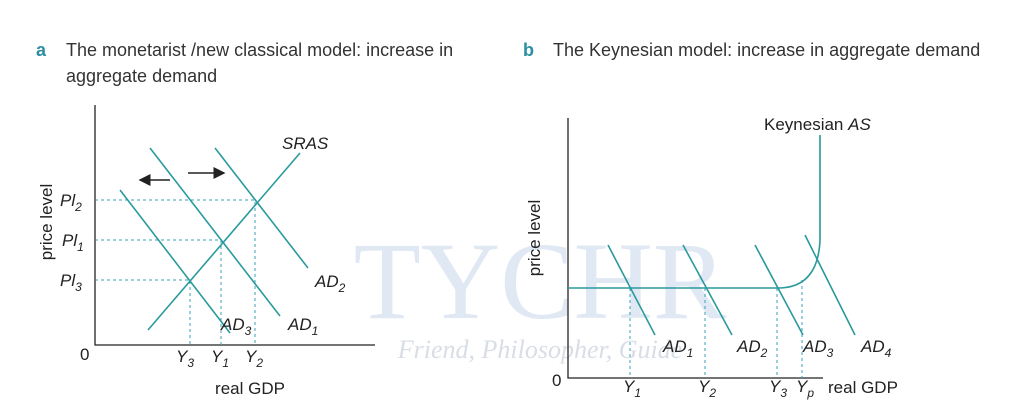 The width and height of the screenshot is (1024, 418). What do you see at coordinates (528, 50) in the screenshot?
I see `panel-letter: b` at bounding box center [528, 50].